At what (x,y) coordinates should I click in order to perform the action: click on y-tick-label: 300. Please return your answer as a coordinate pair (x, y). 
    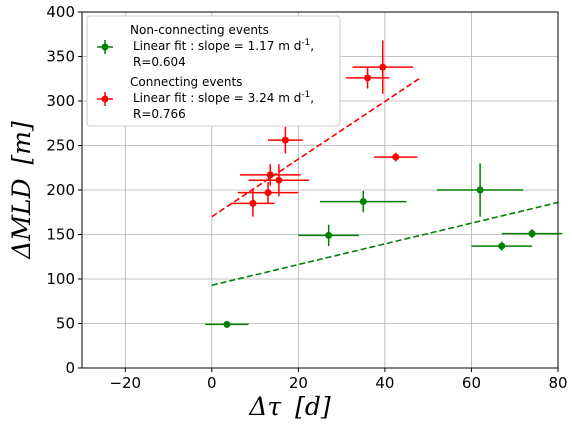
    Looking at the image, I should click on (60, 101).